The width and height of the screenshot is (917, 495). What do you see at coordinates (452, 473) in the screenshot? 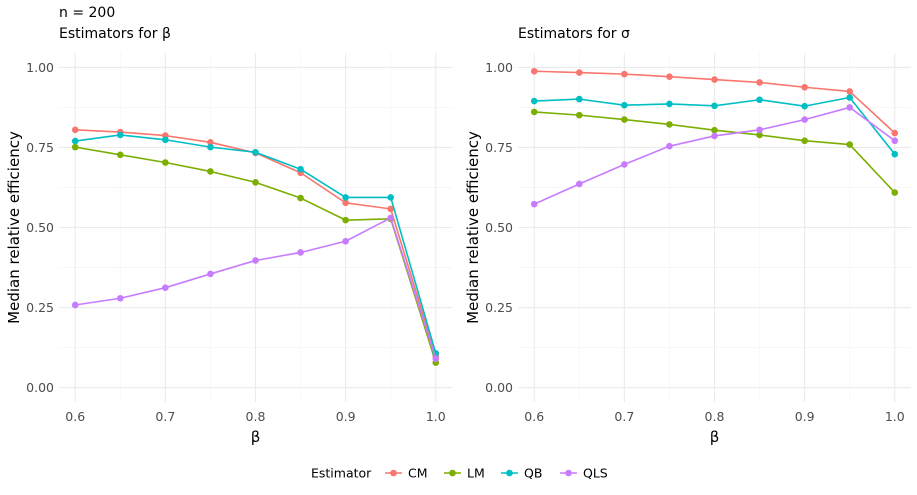
I see `legend-key-point-lm` at bounding box center [452, 473].